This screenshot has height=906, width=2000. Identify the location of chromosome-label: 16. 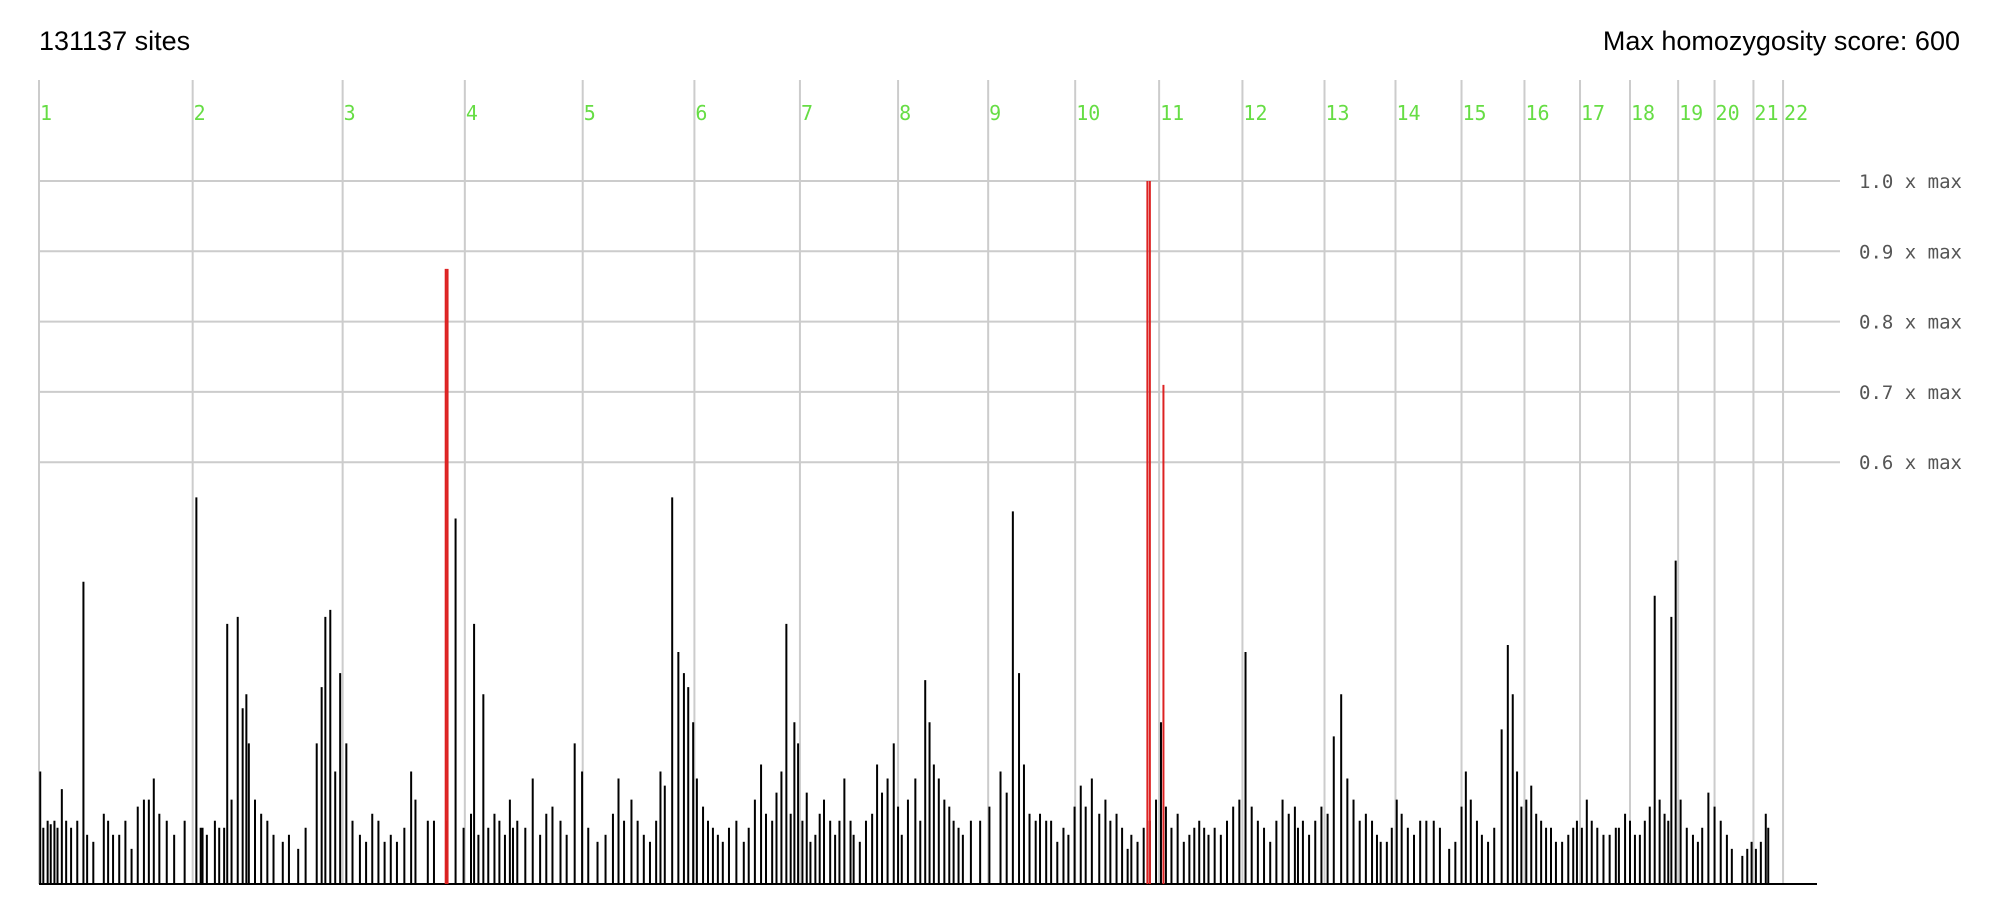
(1537, 113).